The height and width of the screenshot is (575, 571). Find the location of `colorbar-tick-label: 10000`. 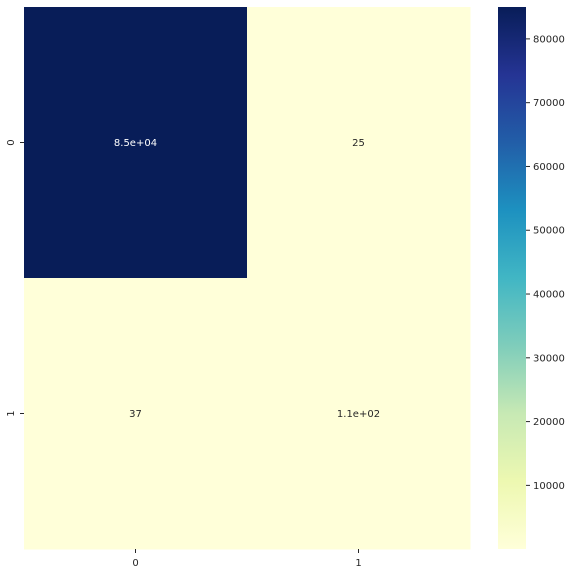

colorbar-tick-label: 10000 is located at coordinates (549, 486).